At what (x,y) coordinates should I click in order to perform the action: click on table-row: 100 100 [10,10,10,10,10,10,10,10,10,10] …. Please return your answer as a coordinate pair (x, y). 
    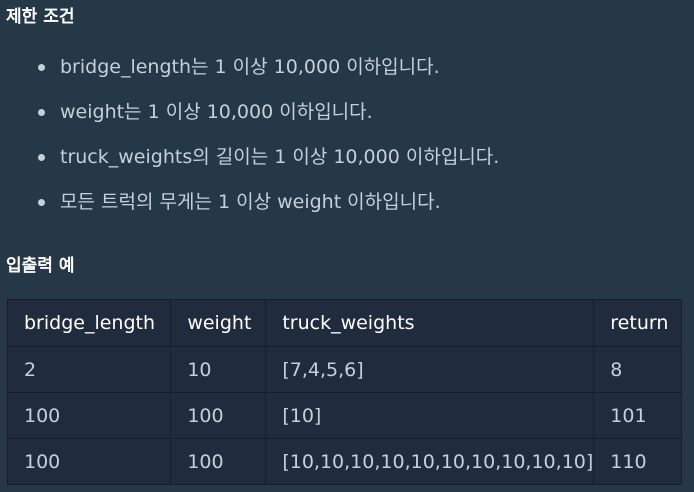
    Looking at the image, I should click on (344, 461).